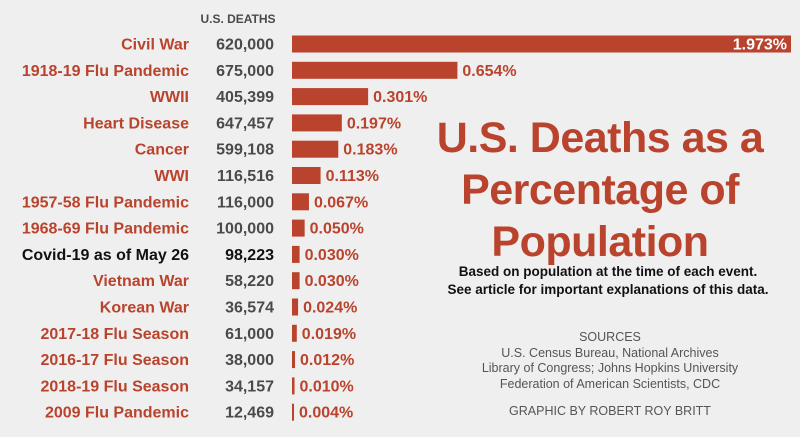  Describe the element at coordinates (610, 352) in the screenshot. I see `source-line: U.S. Census Bureau, National Archives` at that location.